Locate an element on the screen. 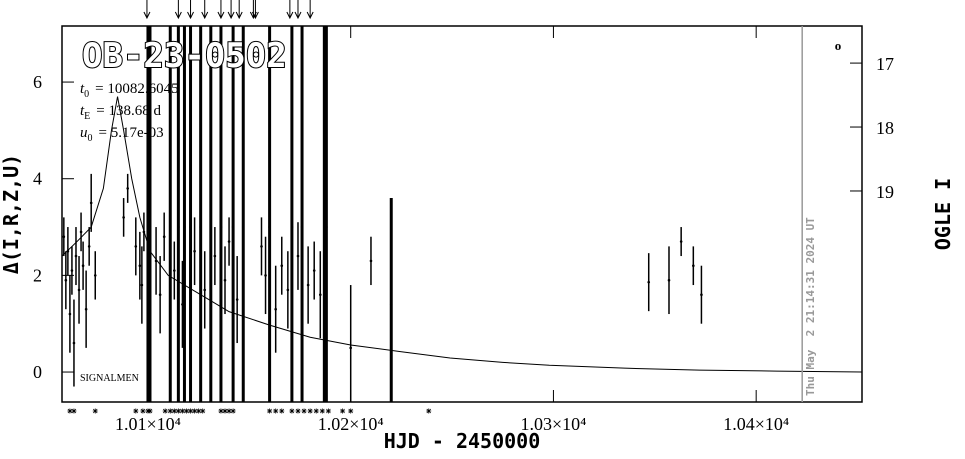  x-tick-label: 1.04×10⁴ is located at coordinates (756, 424).